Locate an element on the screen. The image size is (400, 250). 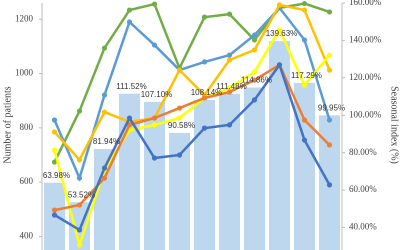
value-label: 108.14% is located at coordinates (207, 92).